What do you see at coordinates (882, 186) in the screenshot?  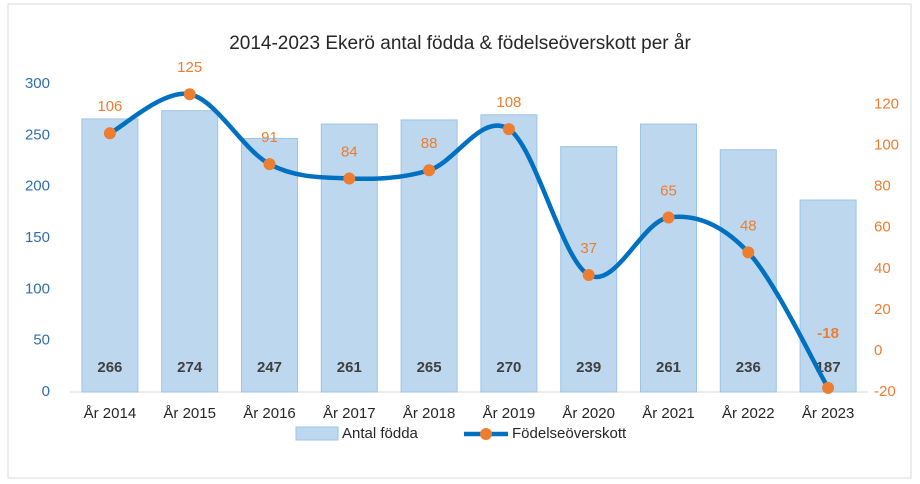 I see `y2-tick-label: 80` at bounding box center [882, 186].